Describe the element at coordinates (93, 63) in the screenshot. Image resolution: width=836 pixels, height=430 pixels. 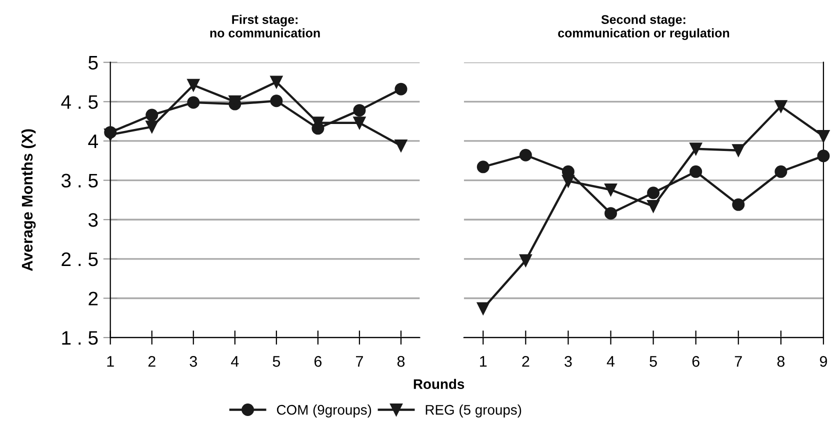
I see `y-tick-label: 5` at that location.